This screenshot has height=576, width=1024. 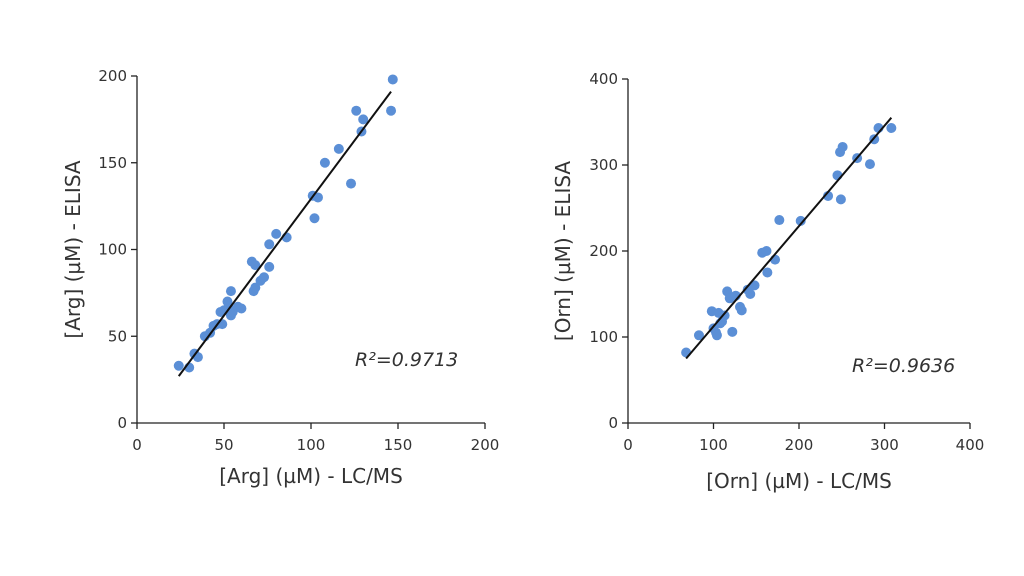 What do you see at coordinates (603, 79) in the screenshot?
I see `y-tick-label: 400` at bounding box center [603, 79].